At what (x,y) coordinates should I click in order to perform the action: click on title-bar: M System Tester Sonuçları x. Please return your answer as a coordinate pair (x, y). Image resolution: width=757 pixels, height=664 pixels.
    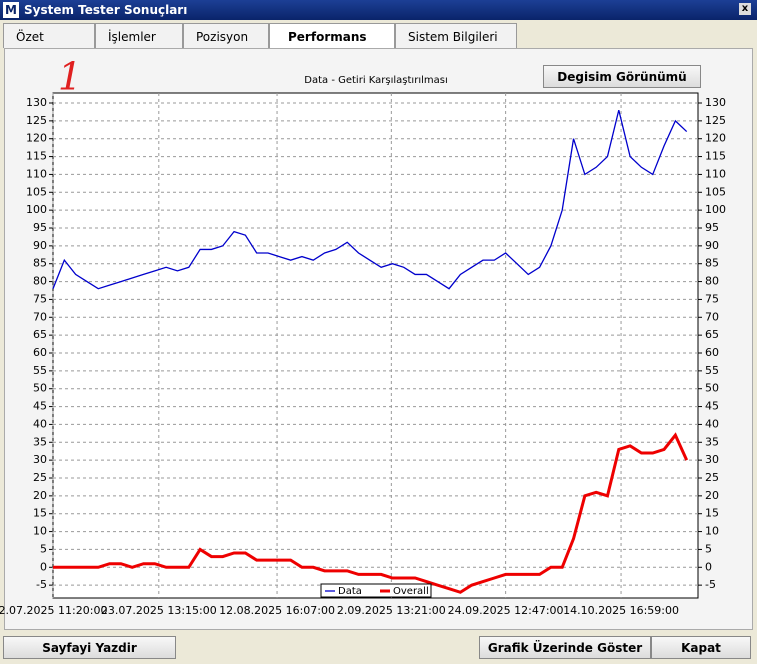
    Looking at the image, I should click on (378, 10).